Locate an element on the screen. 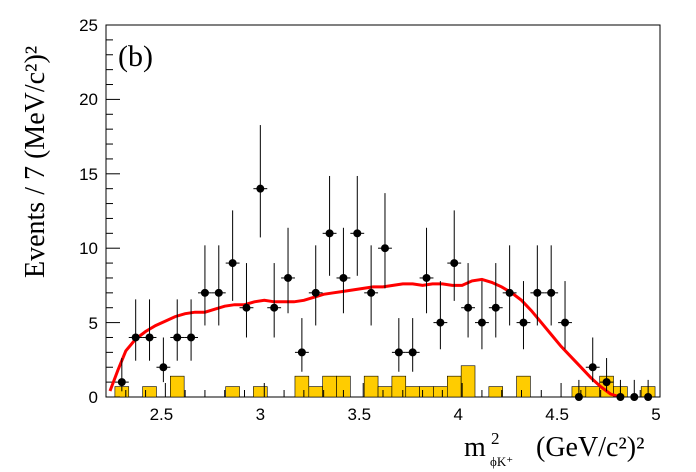 This screenshot has height=472, width=696. x-axis-title-m: m is located at coordinates (475, 447).